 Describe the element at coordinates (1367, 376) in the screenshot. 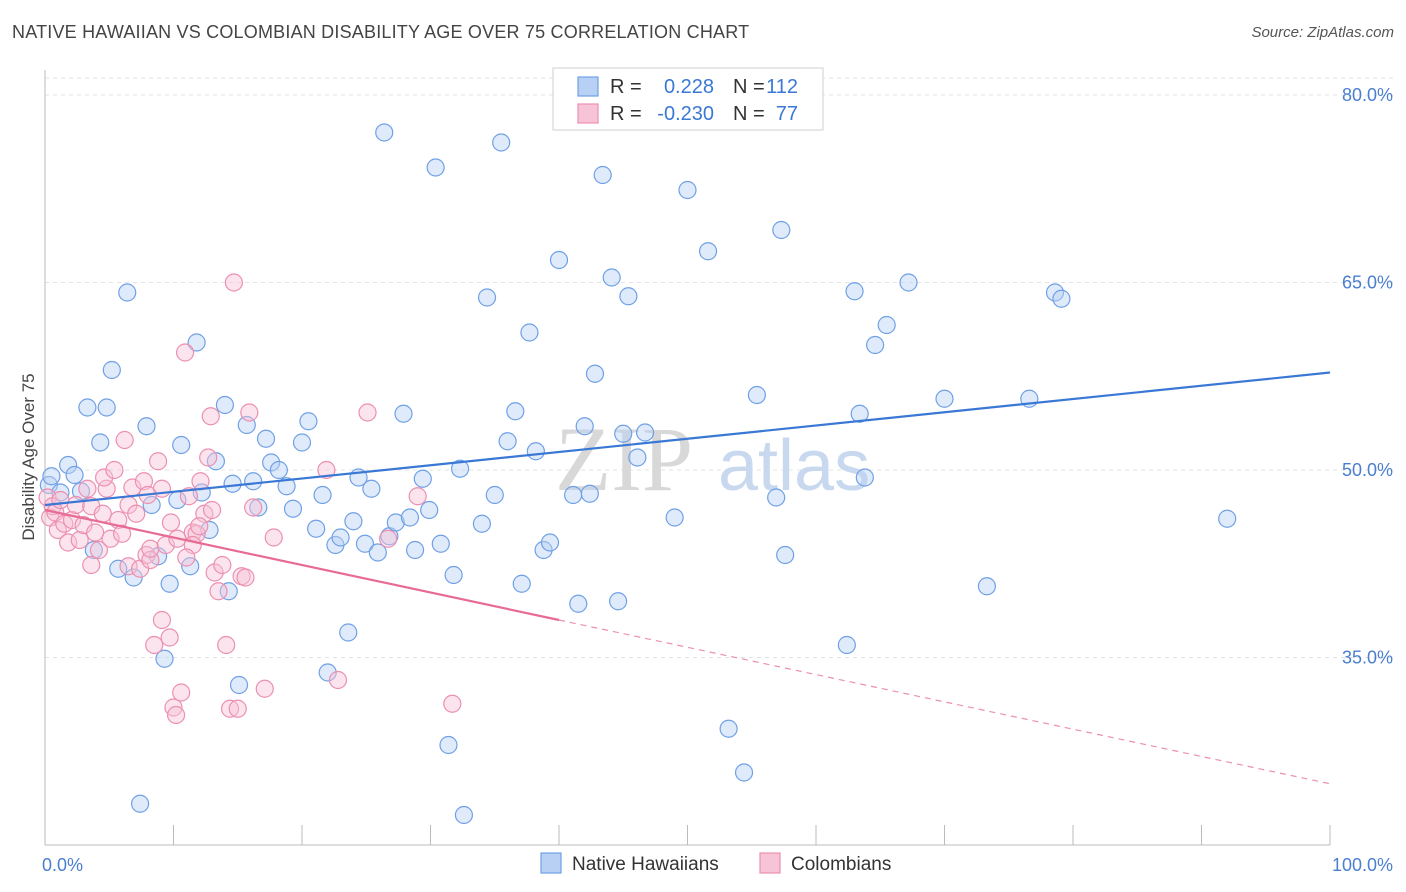

I see `y-tick-labels: 35.0% 50.0% 65.0% 80.0%` at that location.